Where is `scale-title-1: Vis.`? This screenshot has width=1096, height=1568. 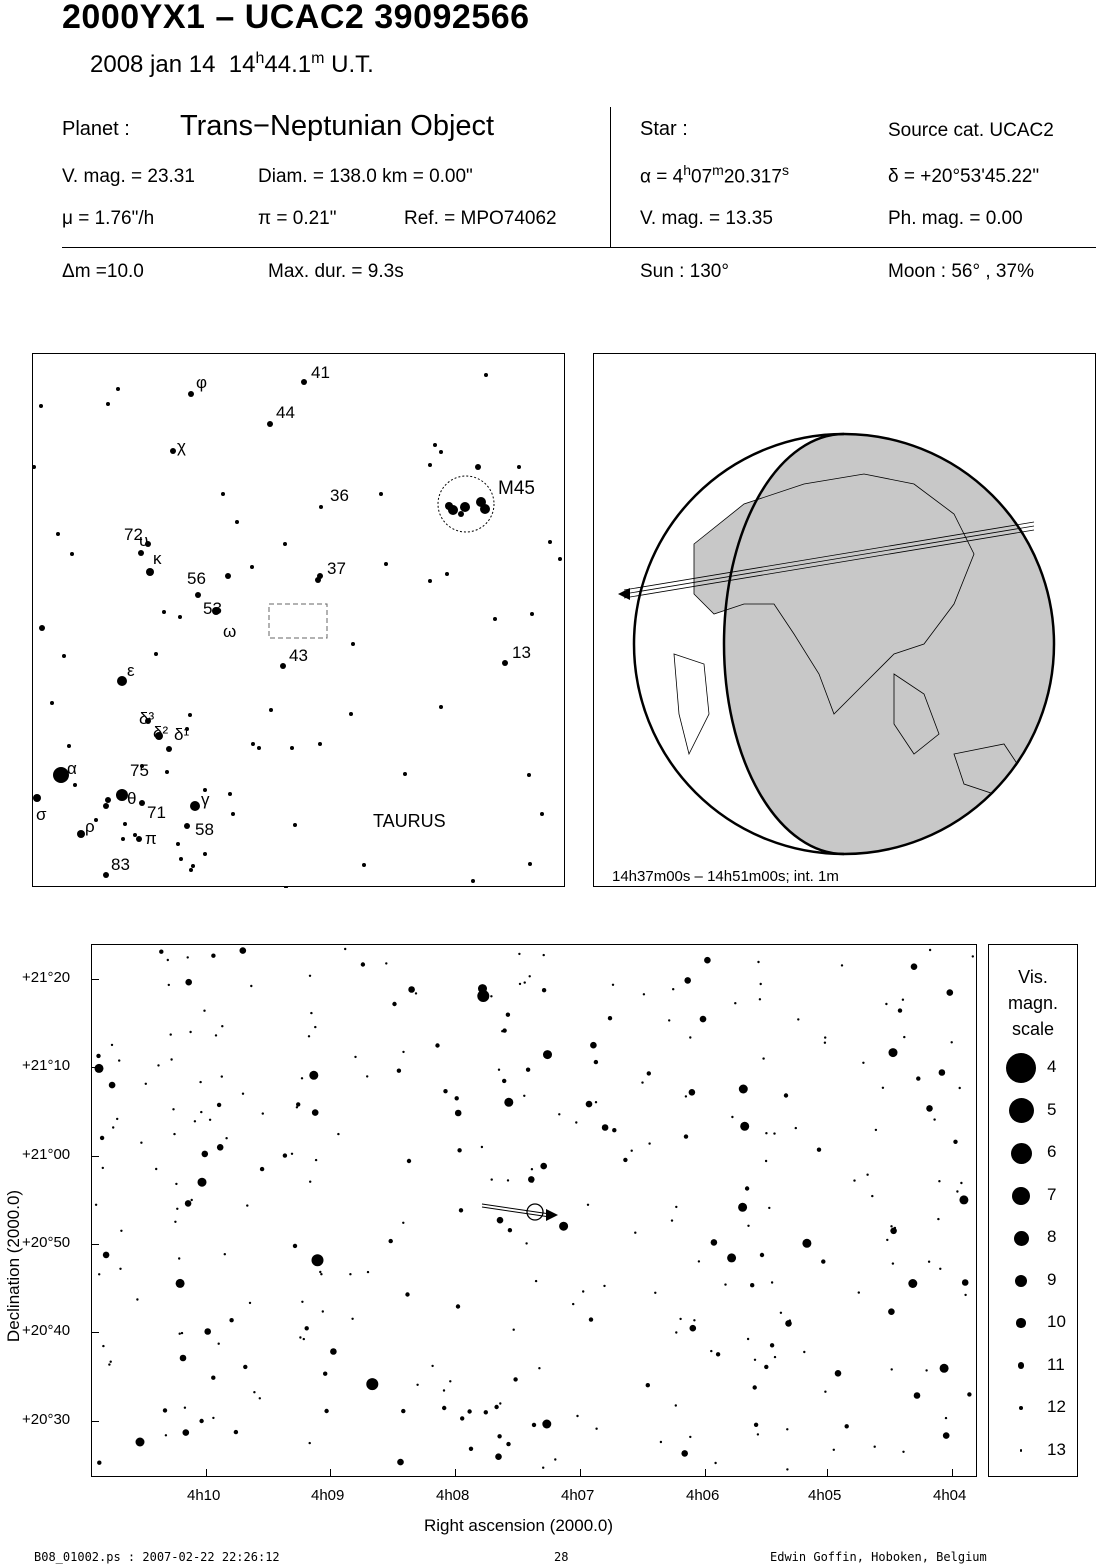 scale-title-1: Vis. is located at coordinates (1033, 977).